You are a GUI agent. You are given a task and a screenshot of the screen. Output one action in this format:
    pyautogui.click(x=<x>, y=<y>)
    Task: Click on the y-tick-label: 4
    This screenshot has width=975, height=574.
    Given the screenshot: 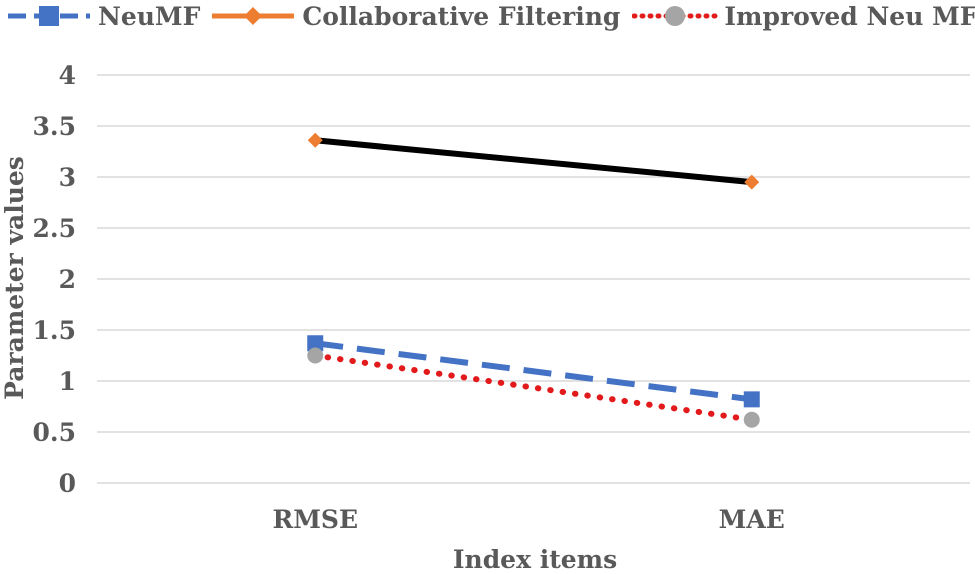 What is the action you would take?
    pyautogui.click(x=67, y=75)
    